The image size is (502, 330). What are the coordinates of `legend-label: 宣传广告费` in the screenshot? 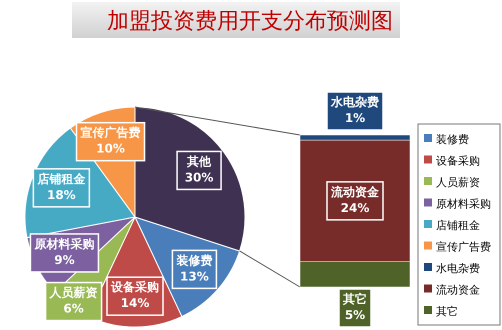 It's located at (463, 247).